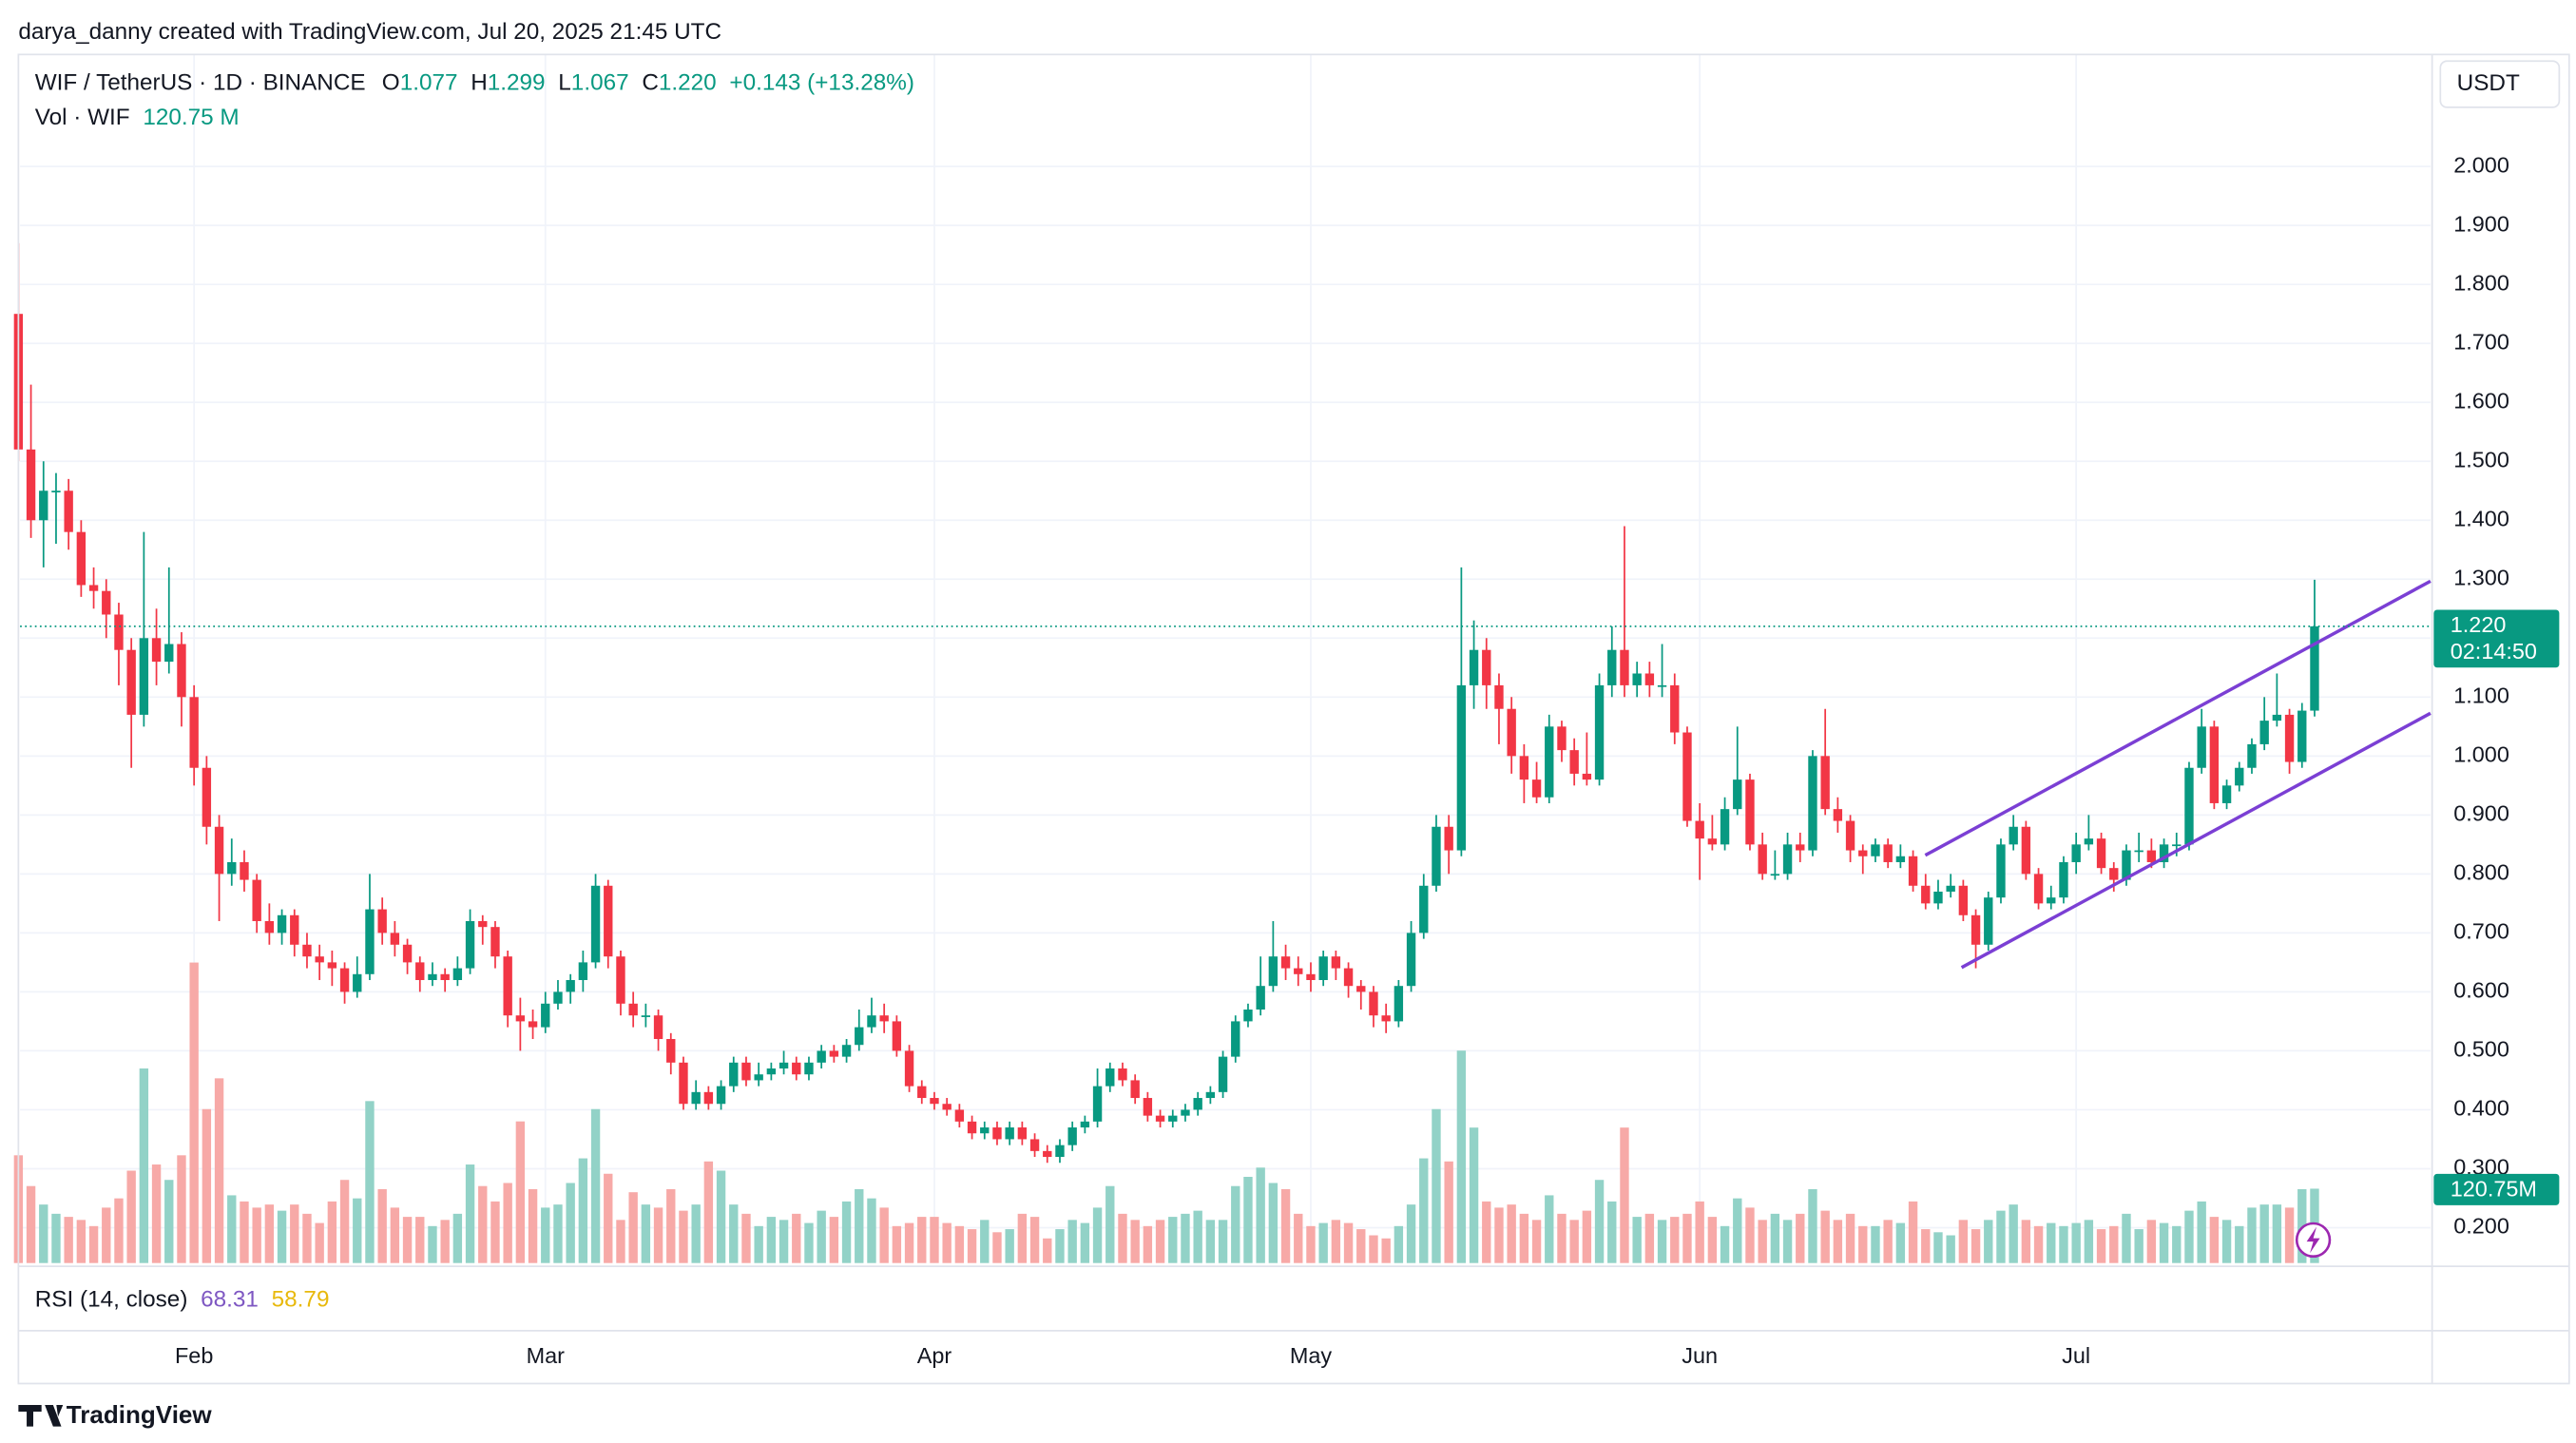 Image resolution: width=2576 pixels, height=1443 pixels. I want to click on y-tick-label: 0.600, so click(2481, 990).